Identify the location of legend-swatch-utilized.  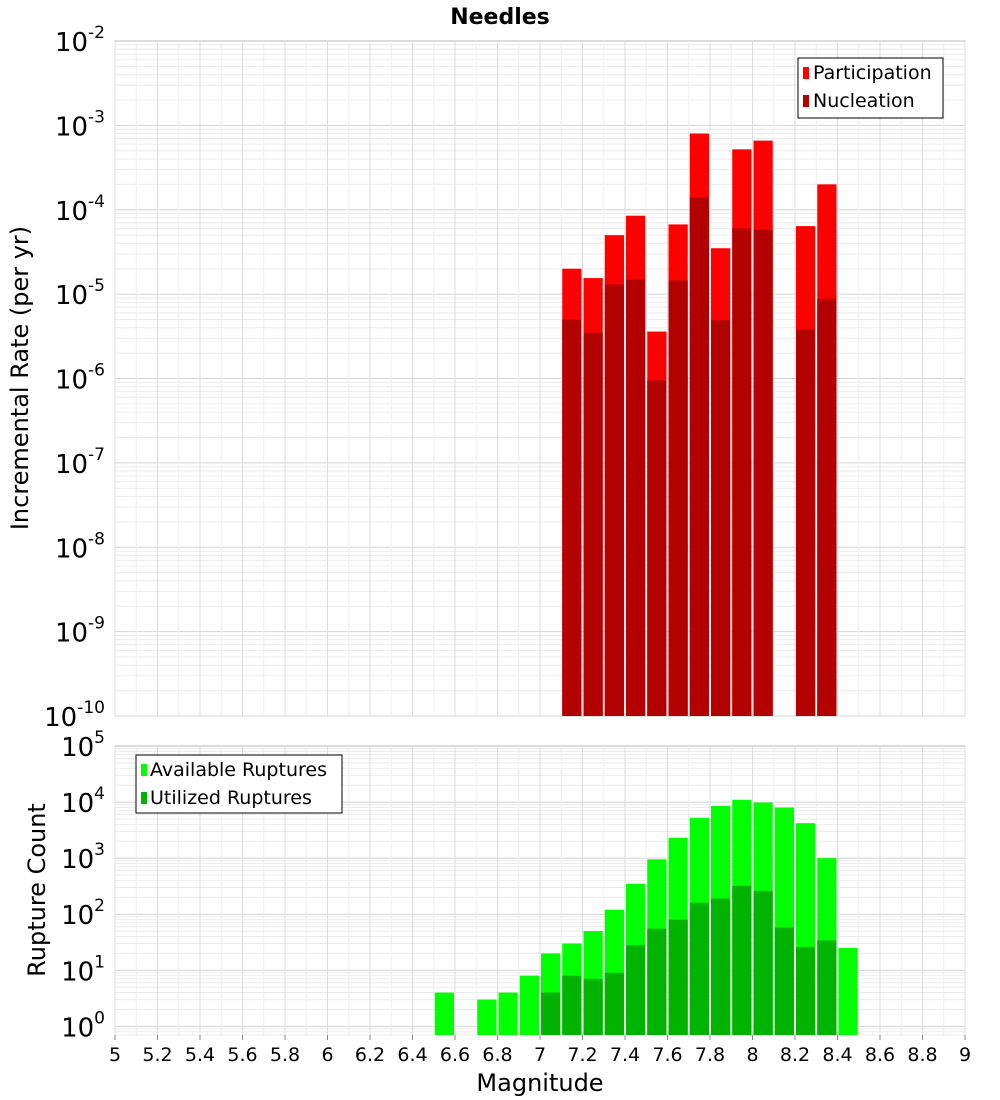
(144, 798).